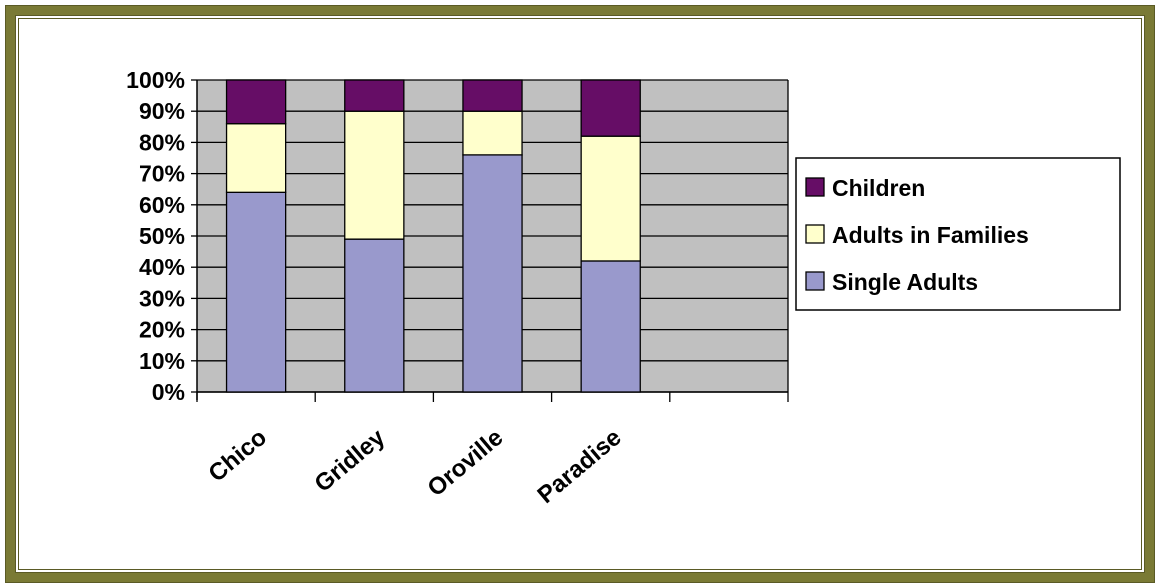 The width and height of the screenshot is (1160, 588). What do you see at coordinates (580, 466) in the screenshot?
I see `x-tick-label: Paradise` at bounding box center [580, 466].